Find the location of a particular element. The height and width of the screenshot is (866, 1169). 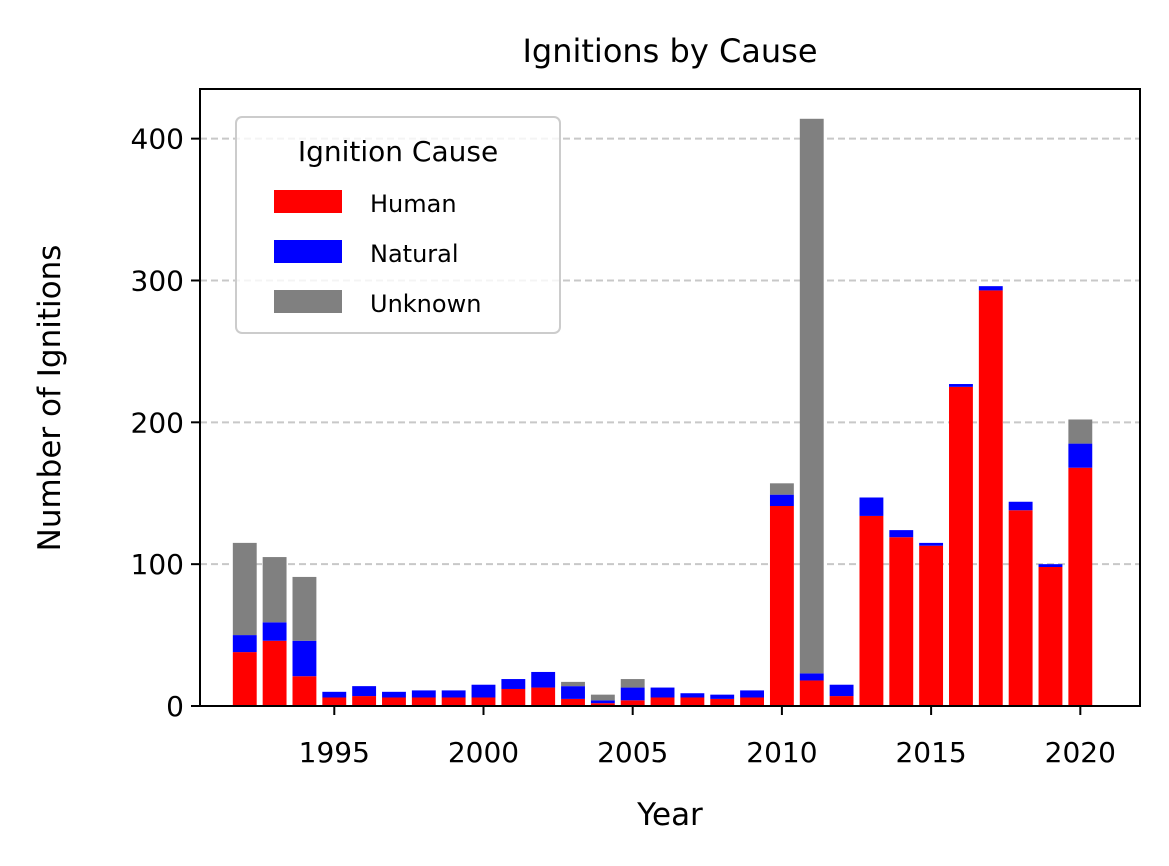

bar-natural-2006 is located at coordinates (662, 692).